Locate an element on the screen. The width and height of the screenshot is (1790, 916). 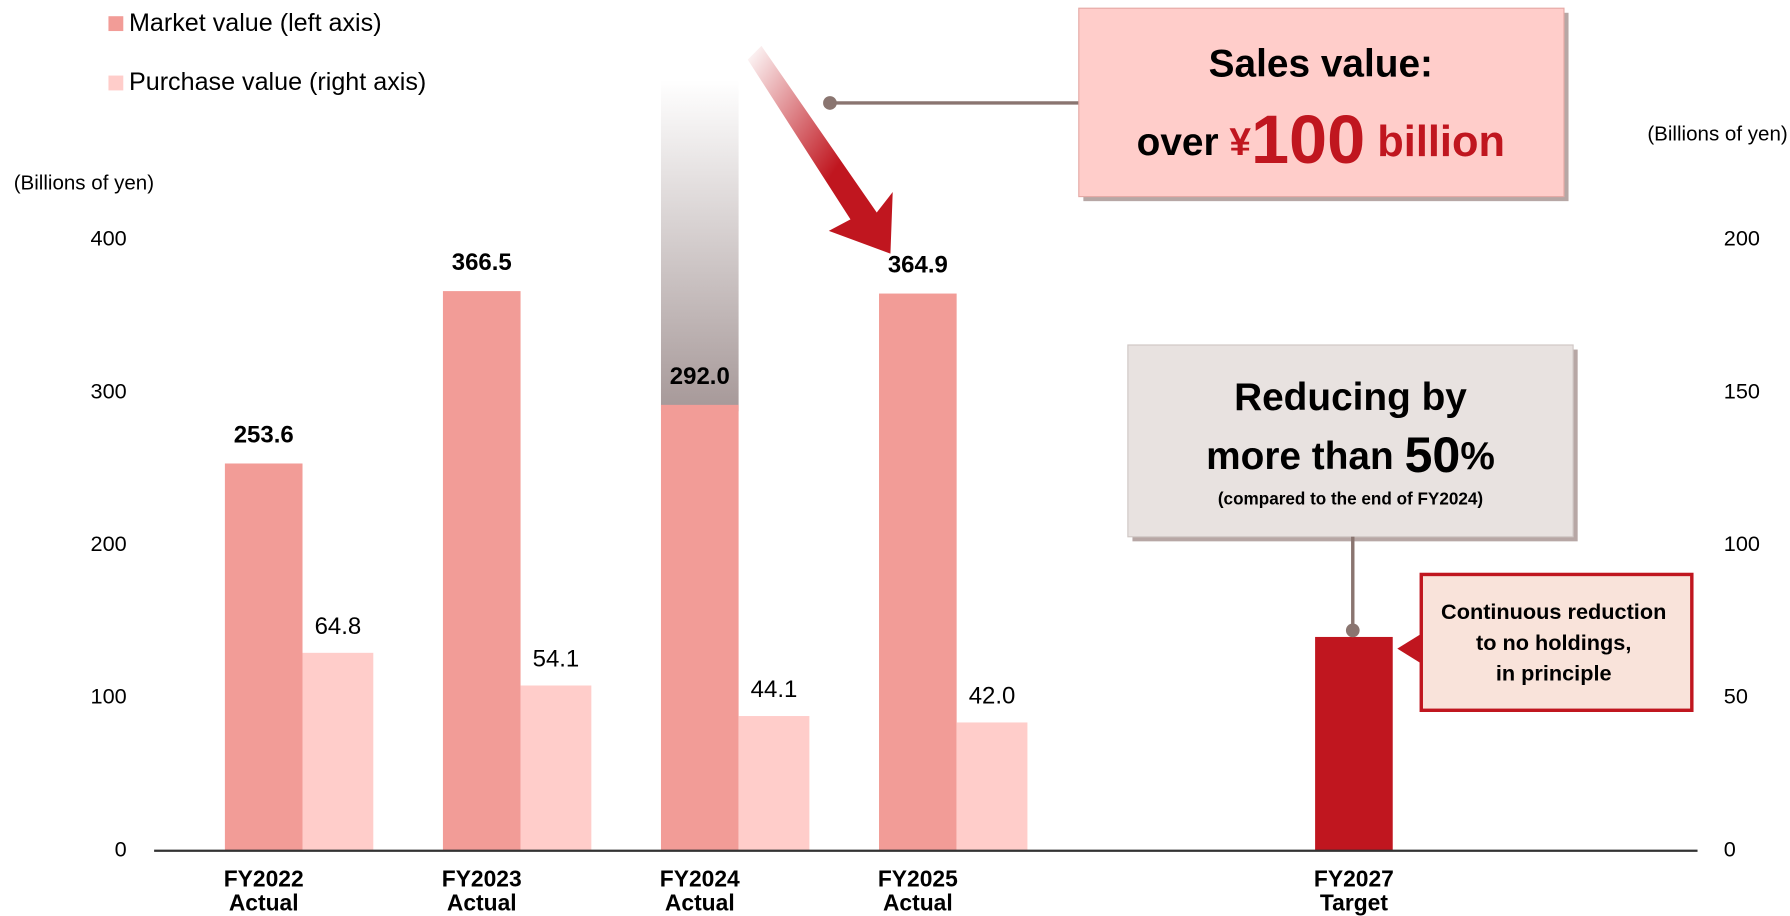
reduce-box is located at coordinates (1350, 441).